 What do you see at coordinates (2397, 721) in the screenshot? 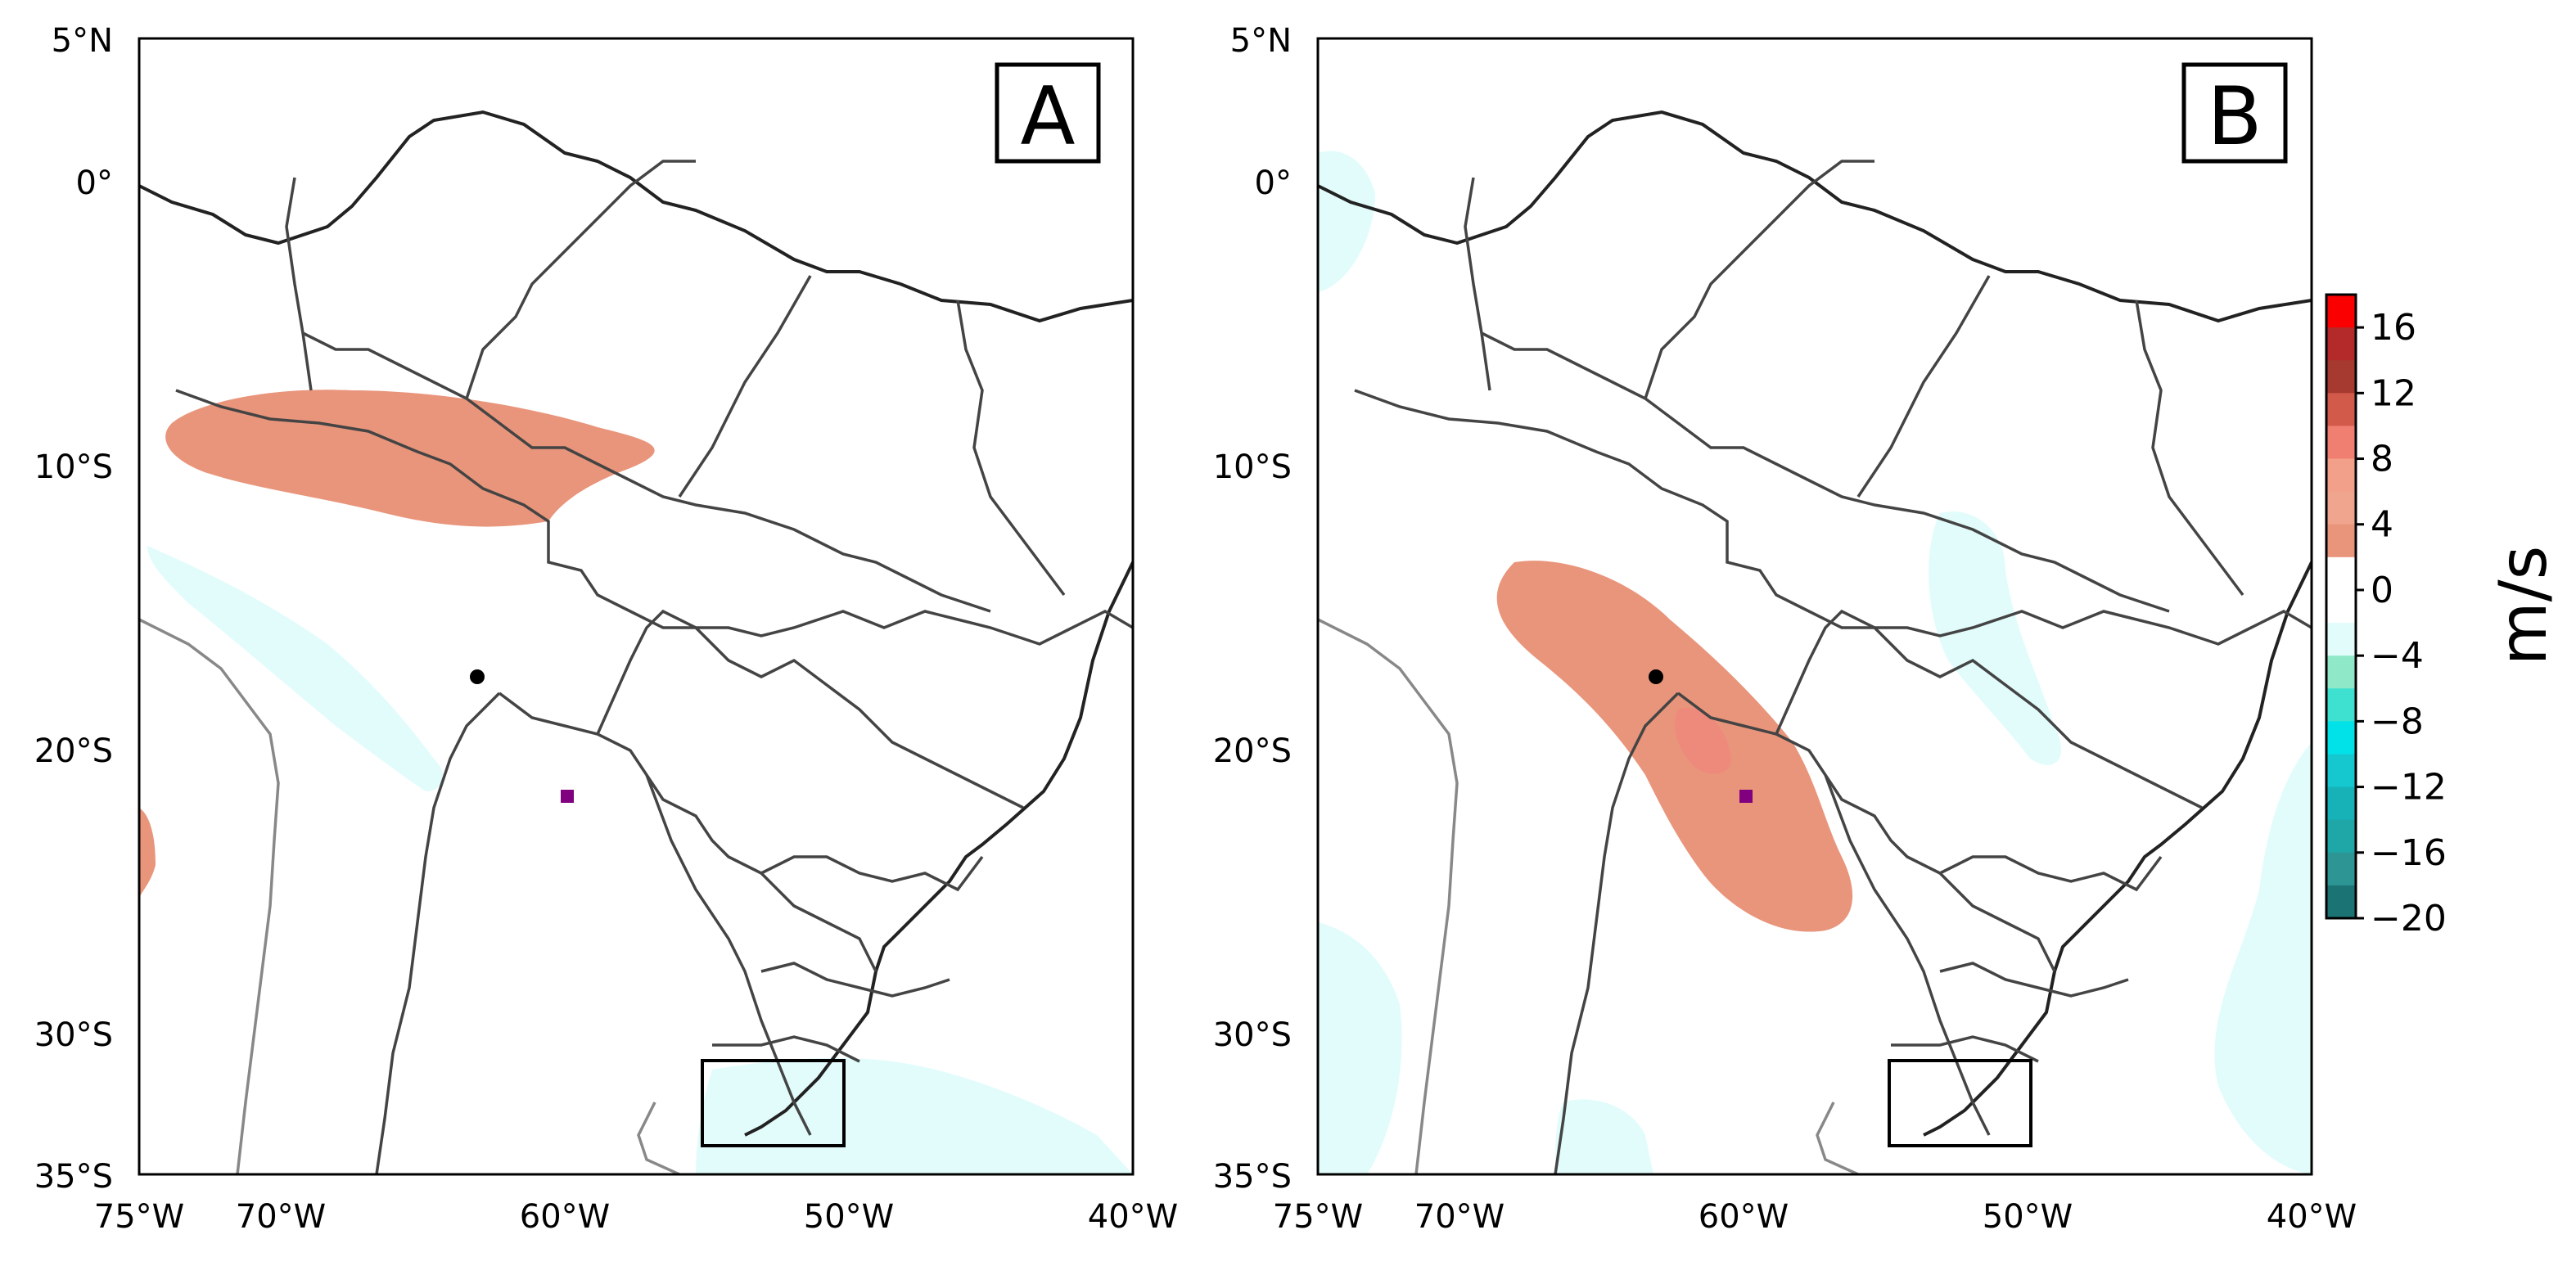
I see `colorbar-tick-label: −8` at bounding box center [2397, 721].